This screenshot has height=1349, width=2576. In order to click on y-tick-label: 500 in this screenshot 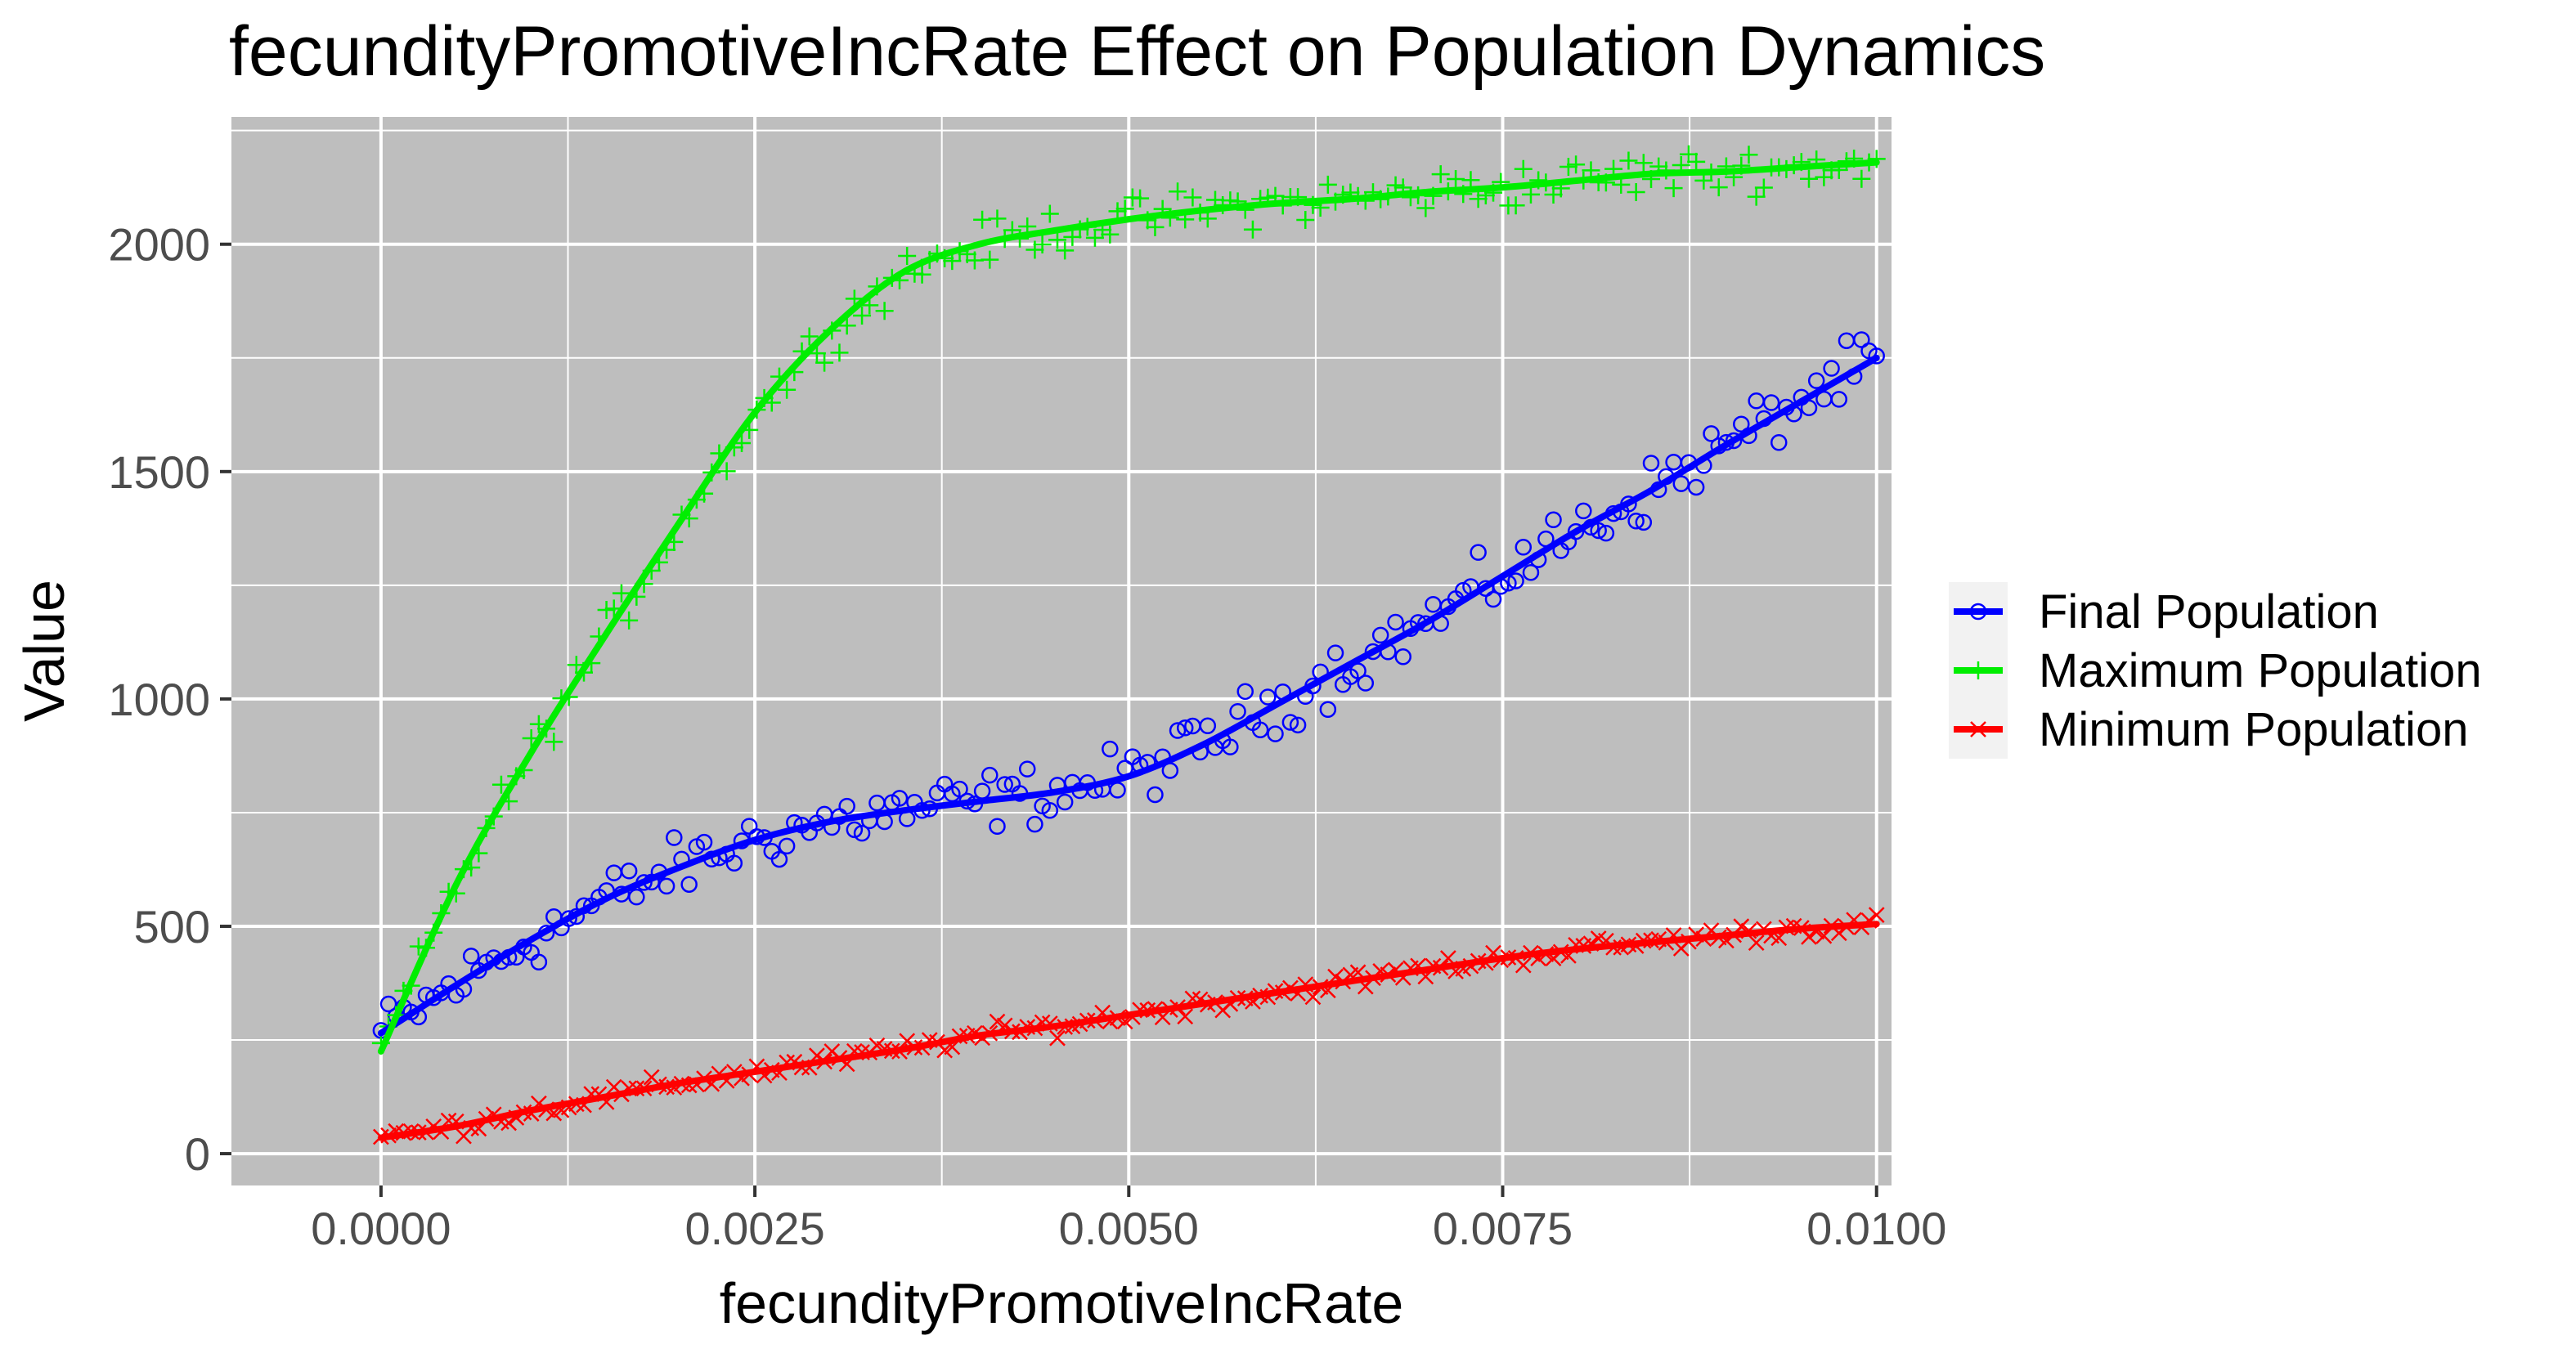, I will do `click(172, 926)`.